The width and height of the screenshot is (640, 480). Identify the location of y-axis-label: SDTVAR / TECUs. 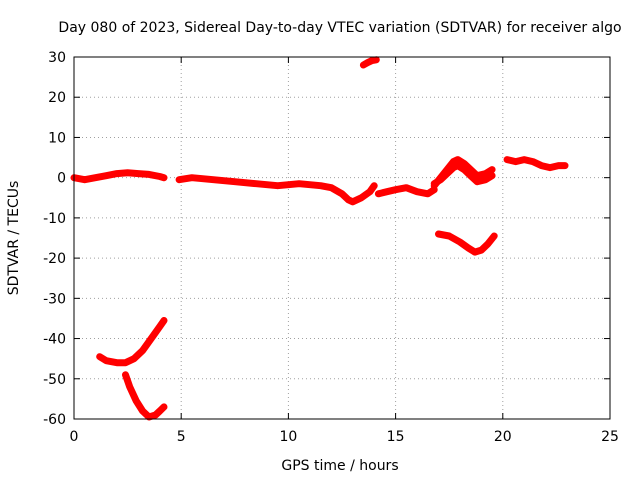
(14, 238).